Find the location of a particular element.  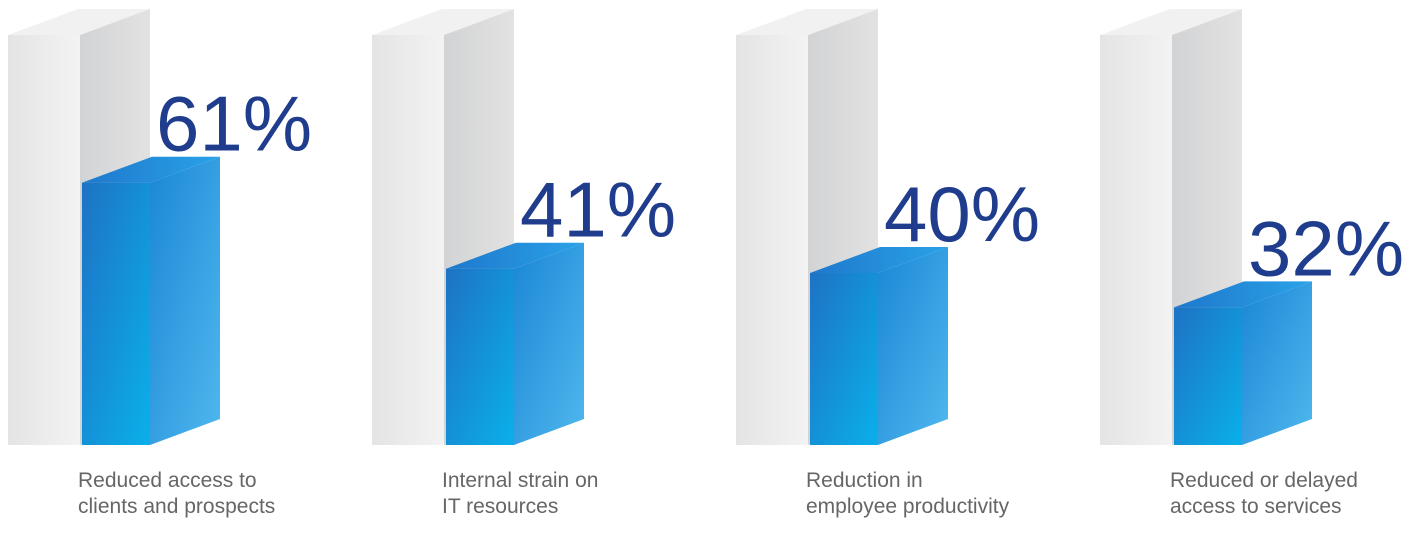

data-label: 32% is located at coordinates (1326, 248).